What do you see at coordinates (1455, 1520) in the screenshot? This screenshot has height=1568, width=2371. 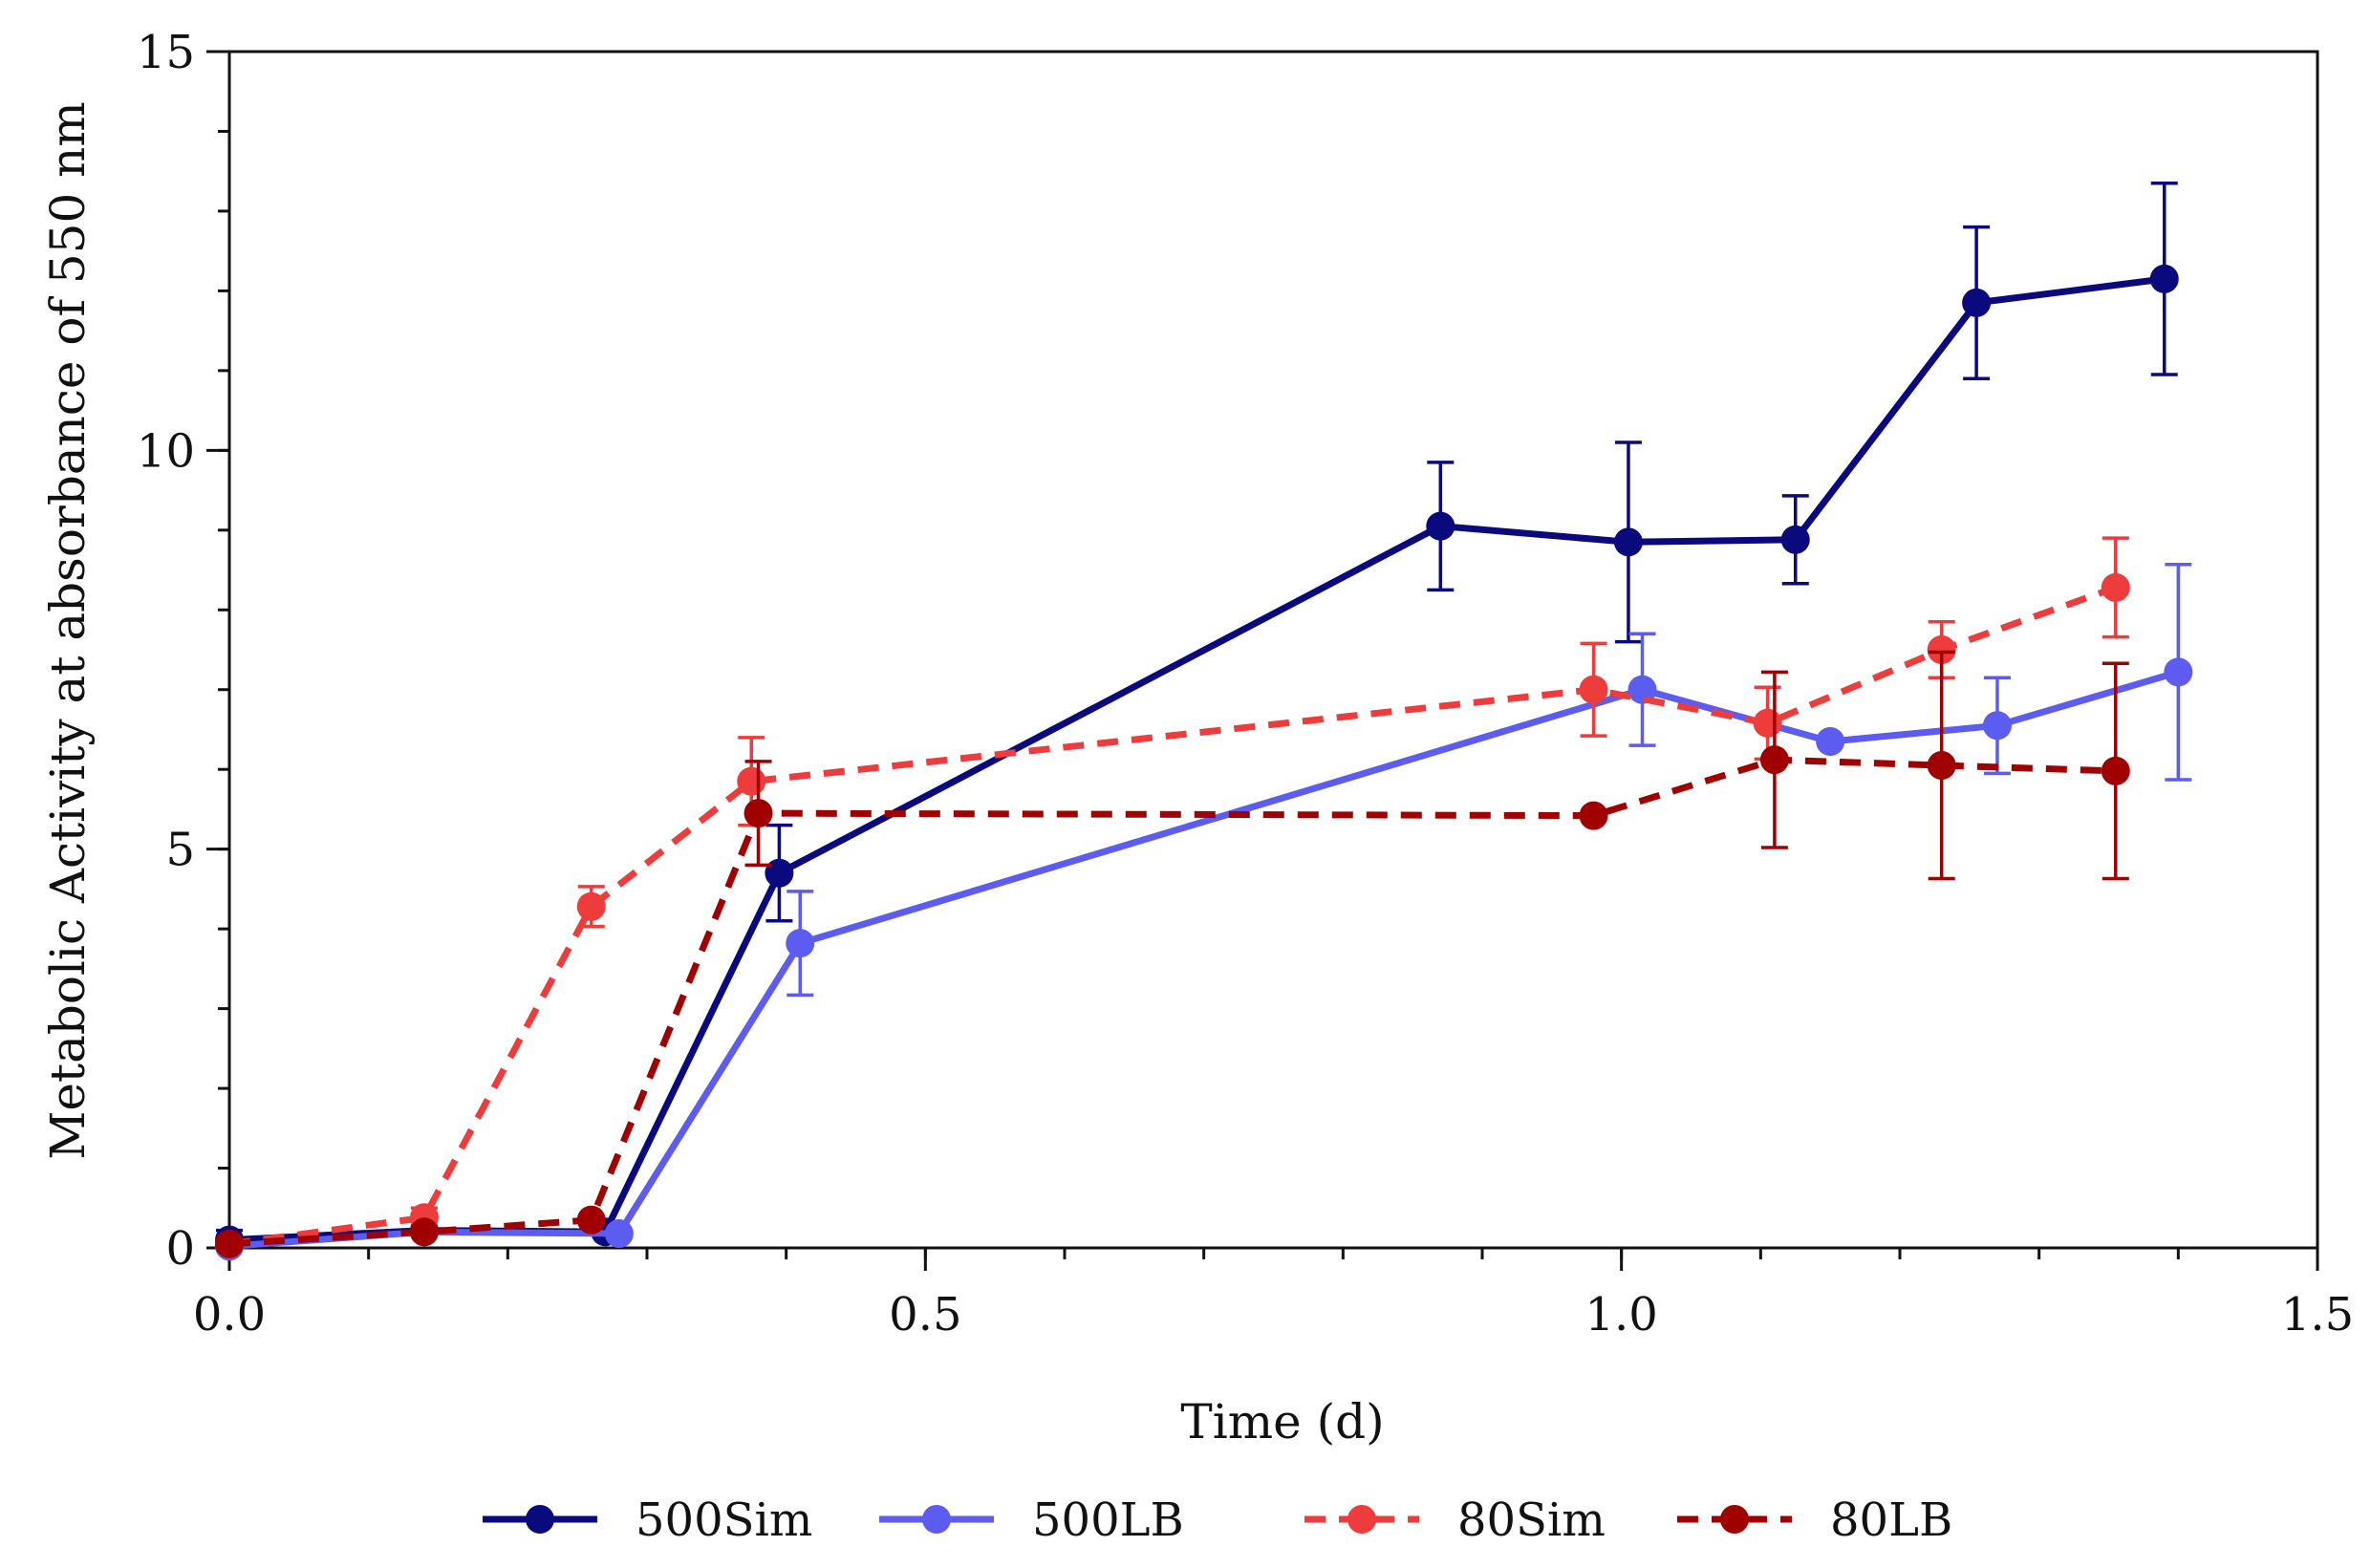 I see `legend-item-80Sim: 80Sim` at bounding box center [1455, 1520].